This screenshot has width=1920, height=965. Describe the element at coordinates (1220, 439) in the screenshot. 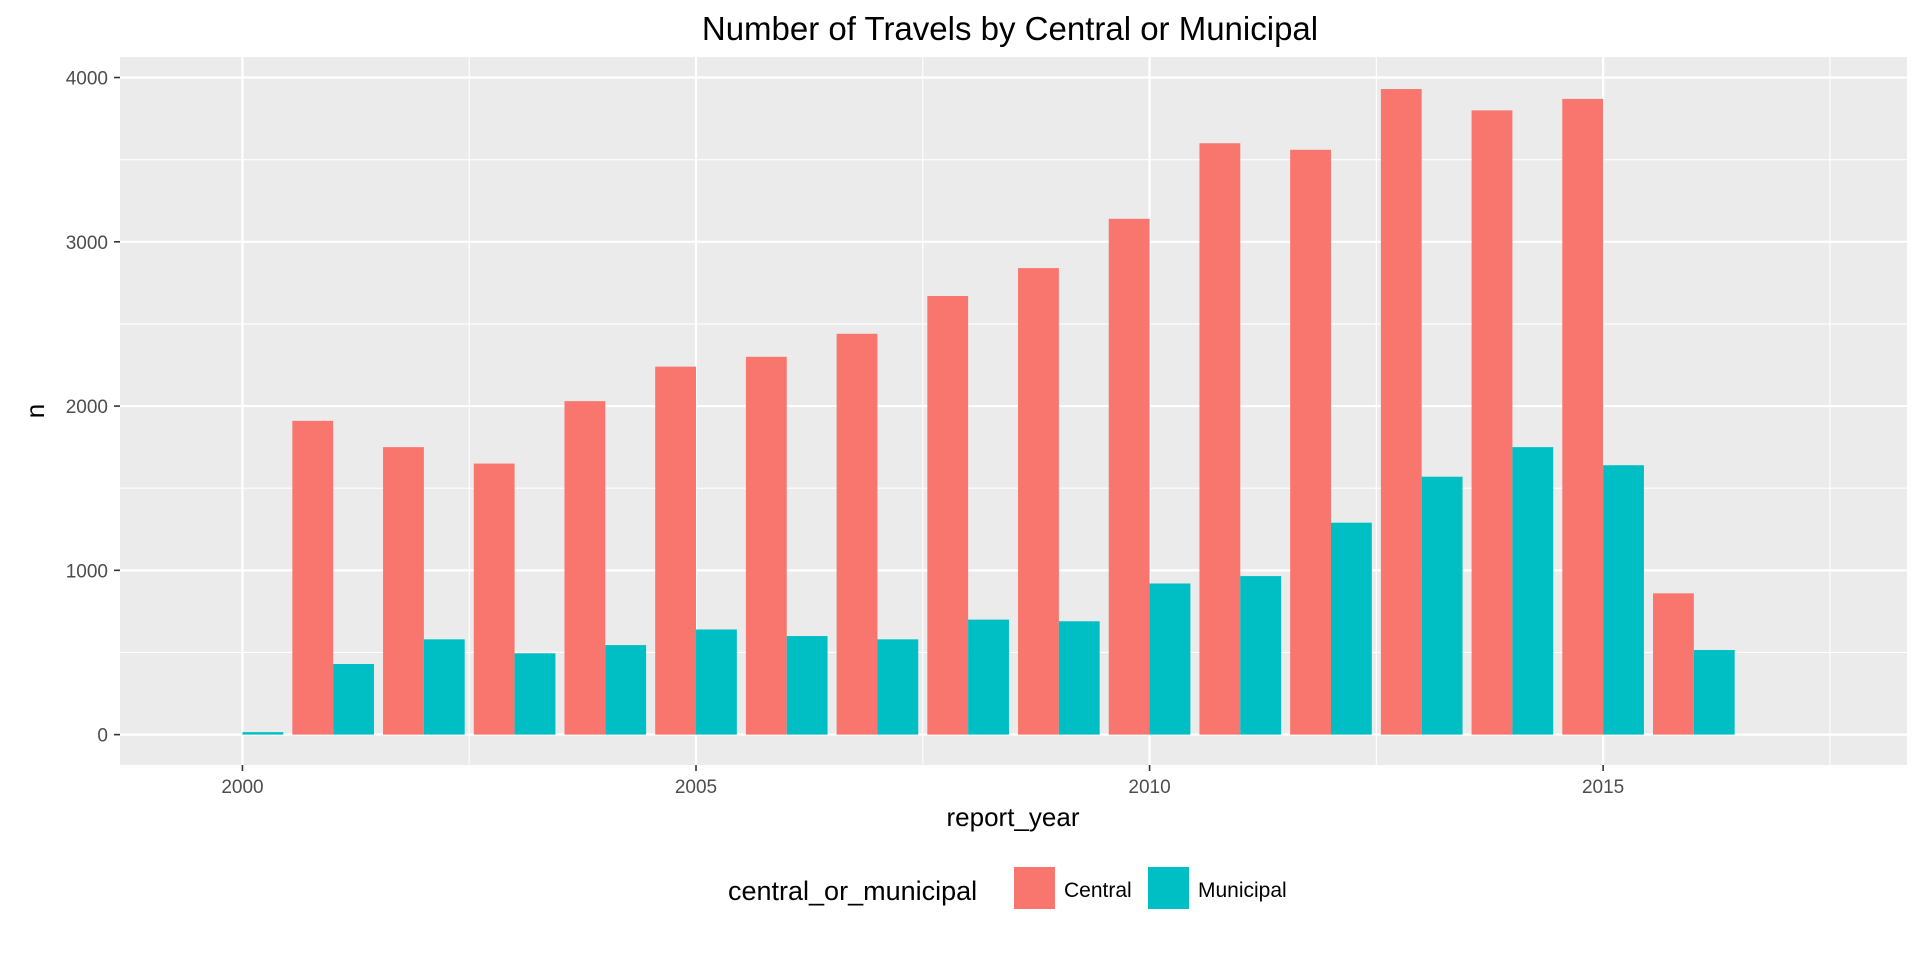

I see `bar-central-2011` at that location.